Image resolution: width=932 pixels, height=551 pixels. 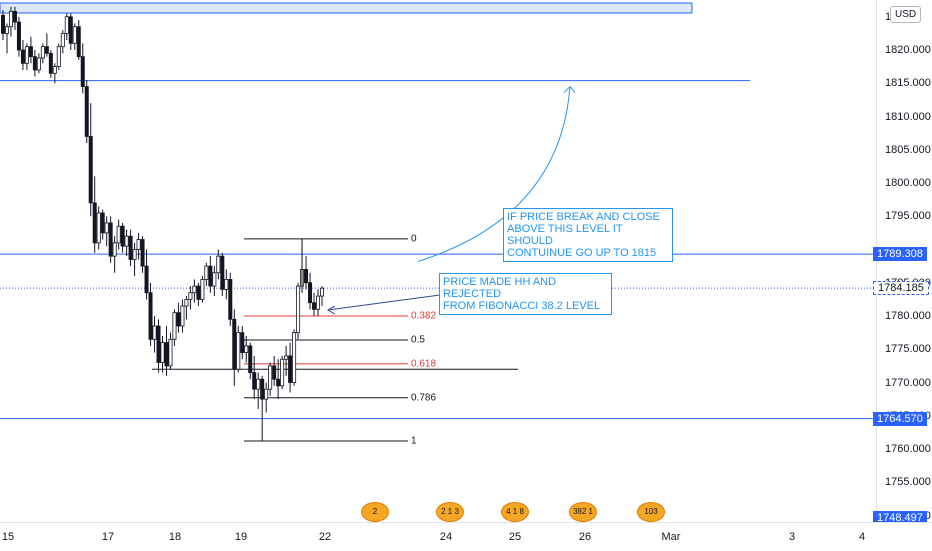 What do you see at coordinates (375, 512) in the screenshot?
I see `economic-event-icon: 2` at bounding box center [375, 512].